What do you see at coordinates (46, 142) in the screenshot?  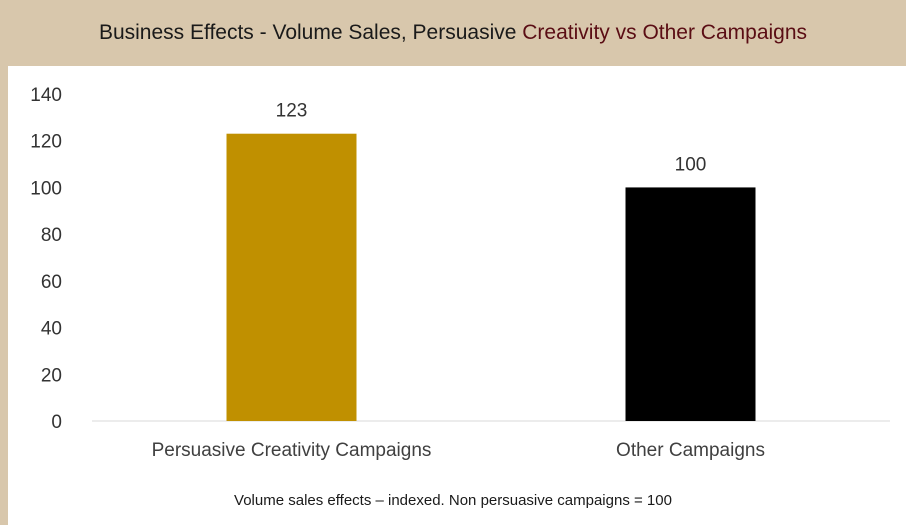 I see `y-tick-label: 120` at bounding box center [46, 142].